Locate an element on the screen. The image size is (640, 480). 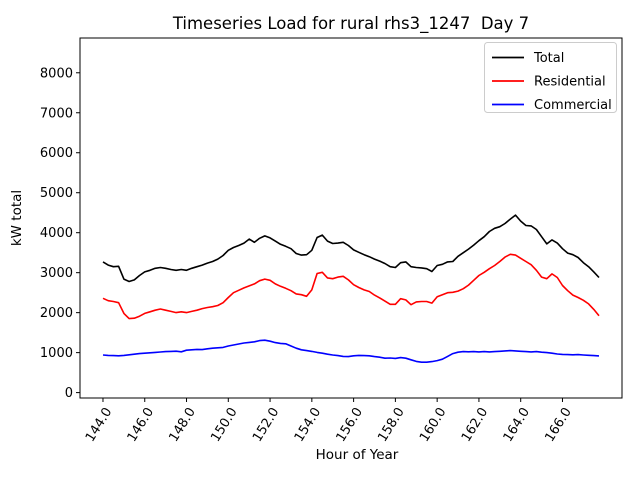
legend-entry-total: Total is located at coordinates (528, 58).